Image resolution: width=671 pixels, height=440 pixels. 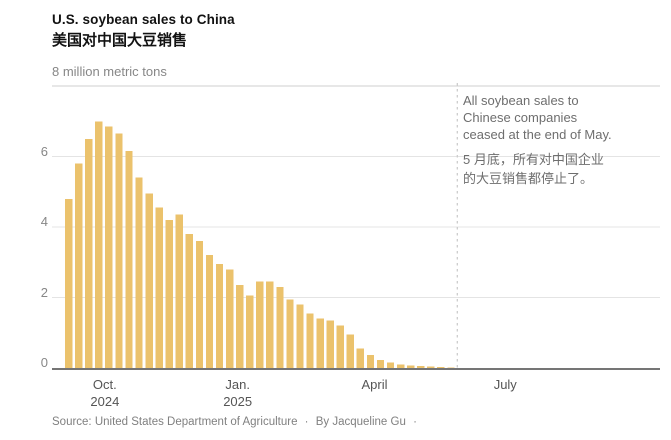 What do you see at coordinates (120, 40) in the screenshot?
I see `chart-subtitle-chinese: 美国对中国大豆销售` at bounding box center [120, 40].